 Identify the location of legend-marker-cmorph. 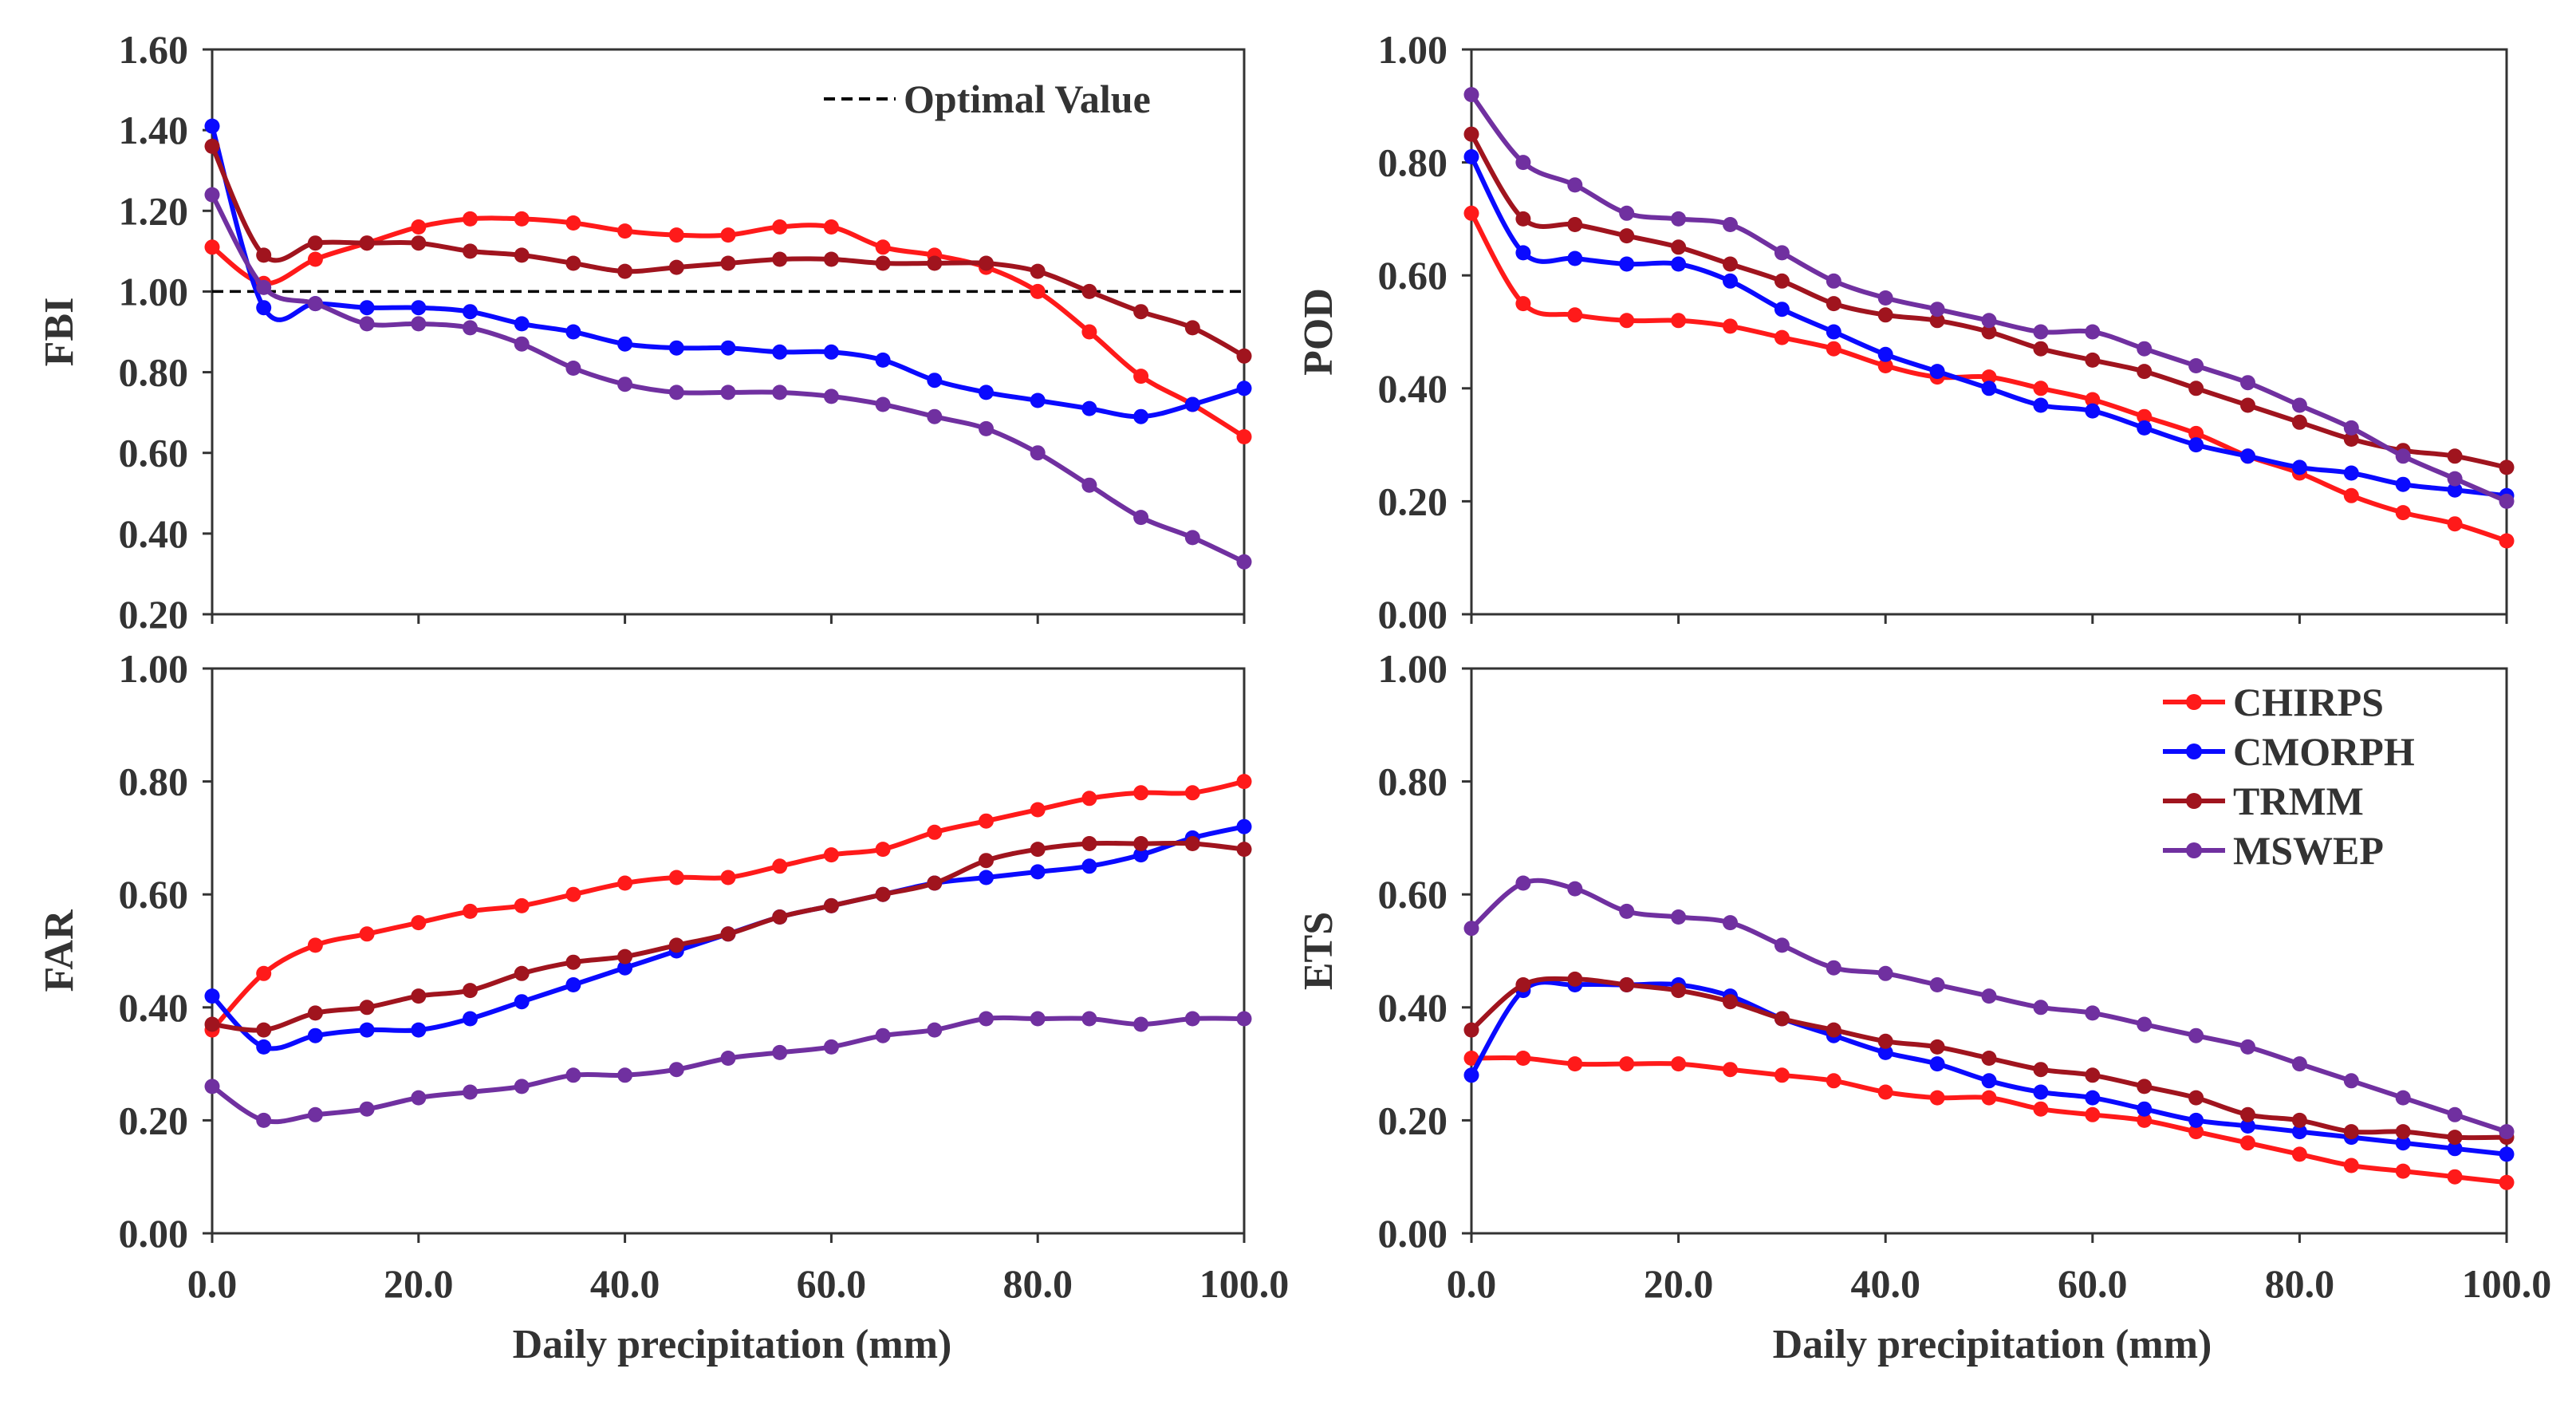
(2194, 751).